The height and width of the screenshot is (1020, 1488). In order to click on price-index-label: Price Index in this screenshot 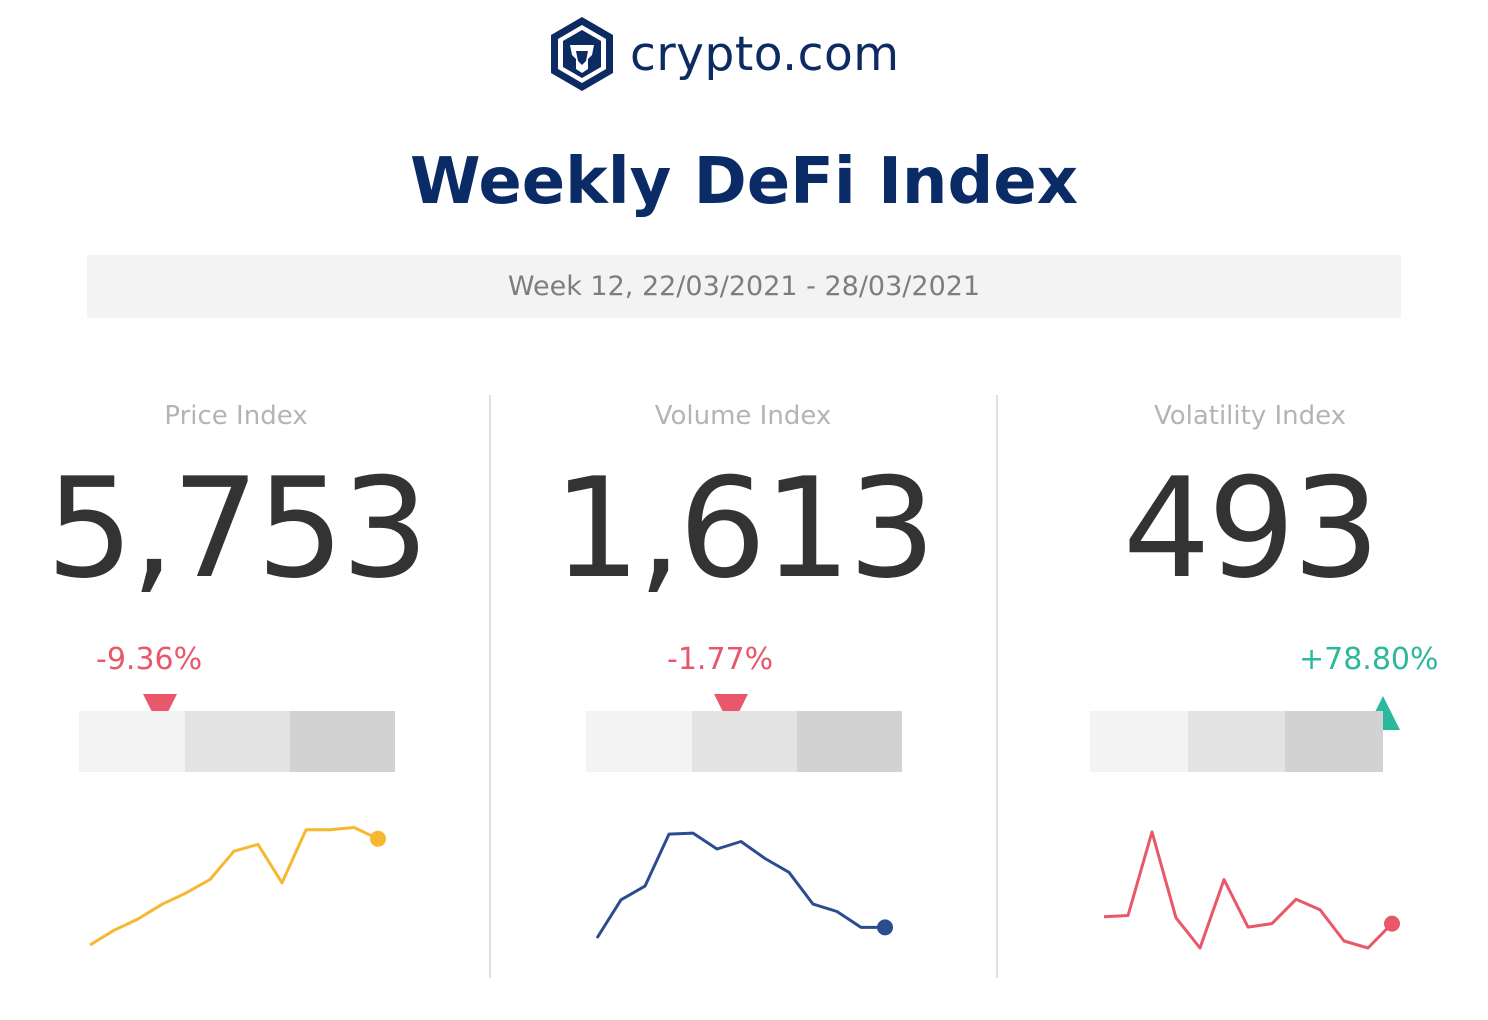, I will do `click(236, 416)`.